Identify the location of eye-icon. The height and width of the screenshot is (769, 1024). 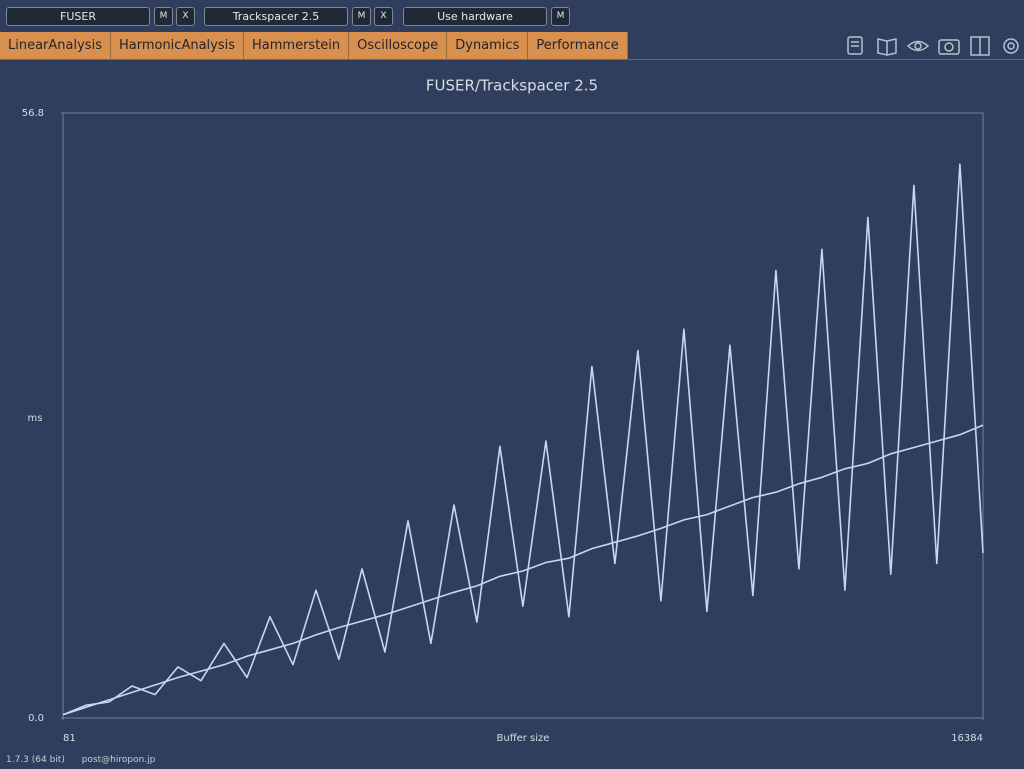
(918, 46).